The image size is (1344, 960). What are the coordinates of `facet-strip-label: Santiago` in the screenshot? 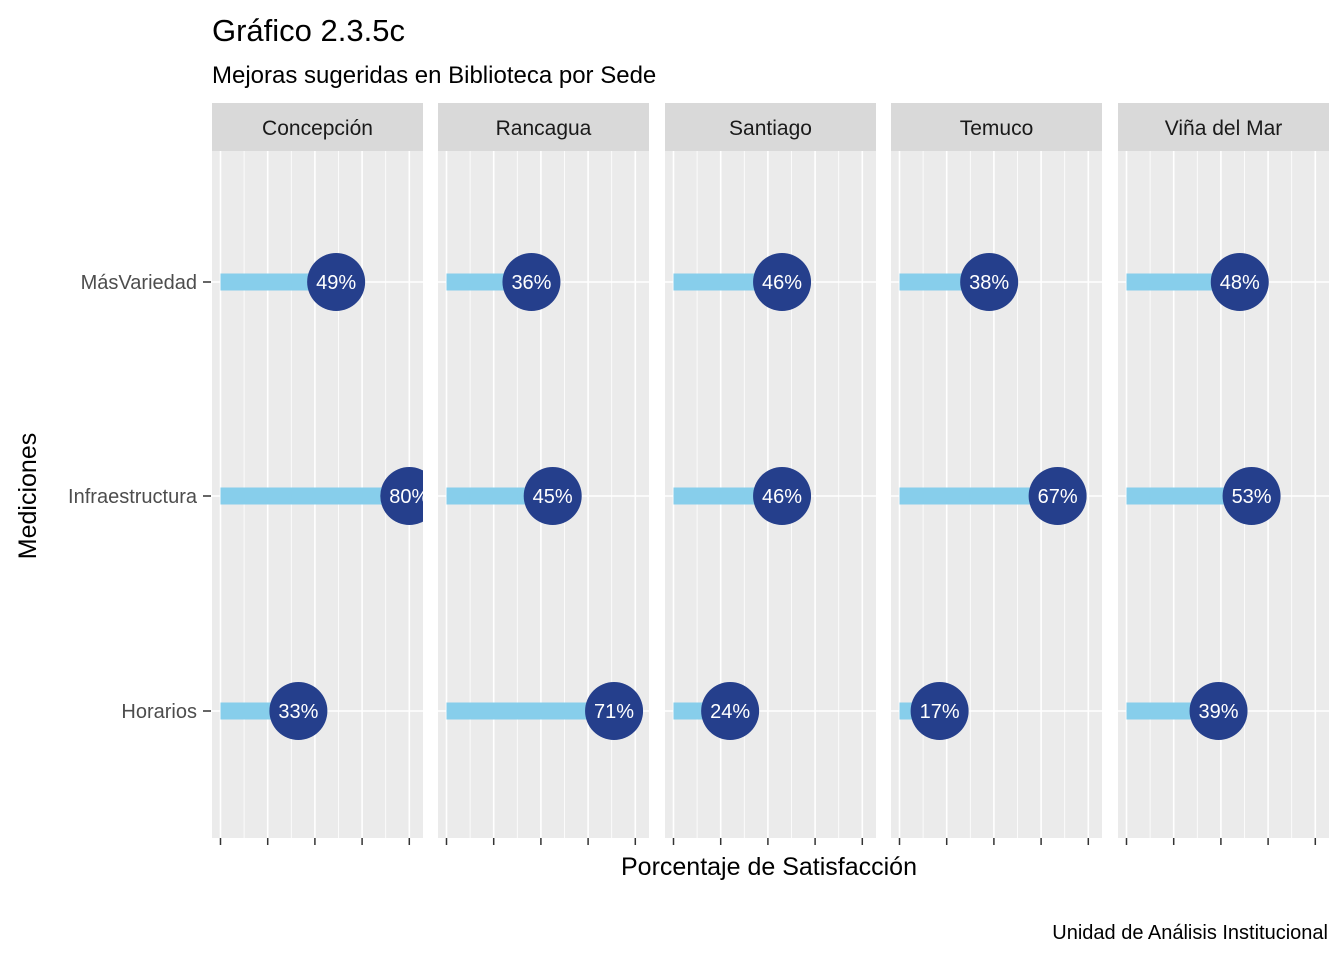 It's located at (770, 128).